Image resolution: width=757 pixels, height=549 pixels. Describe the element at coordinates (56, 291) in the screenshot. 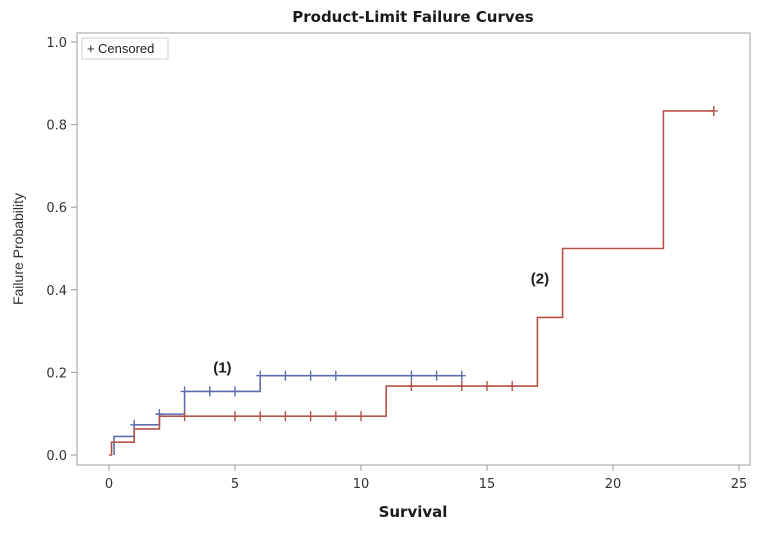

I see `y-tick-label: 0.4` at that location.